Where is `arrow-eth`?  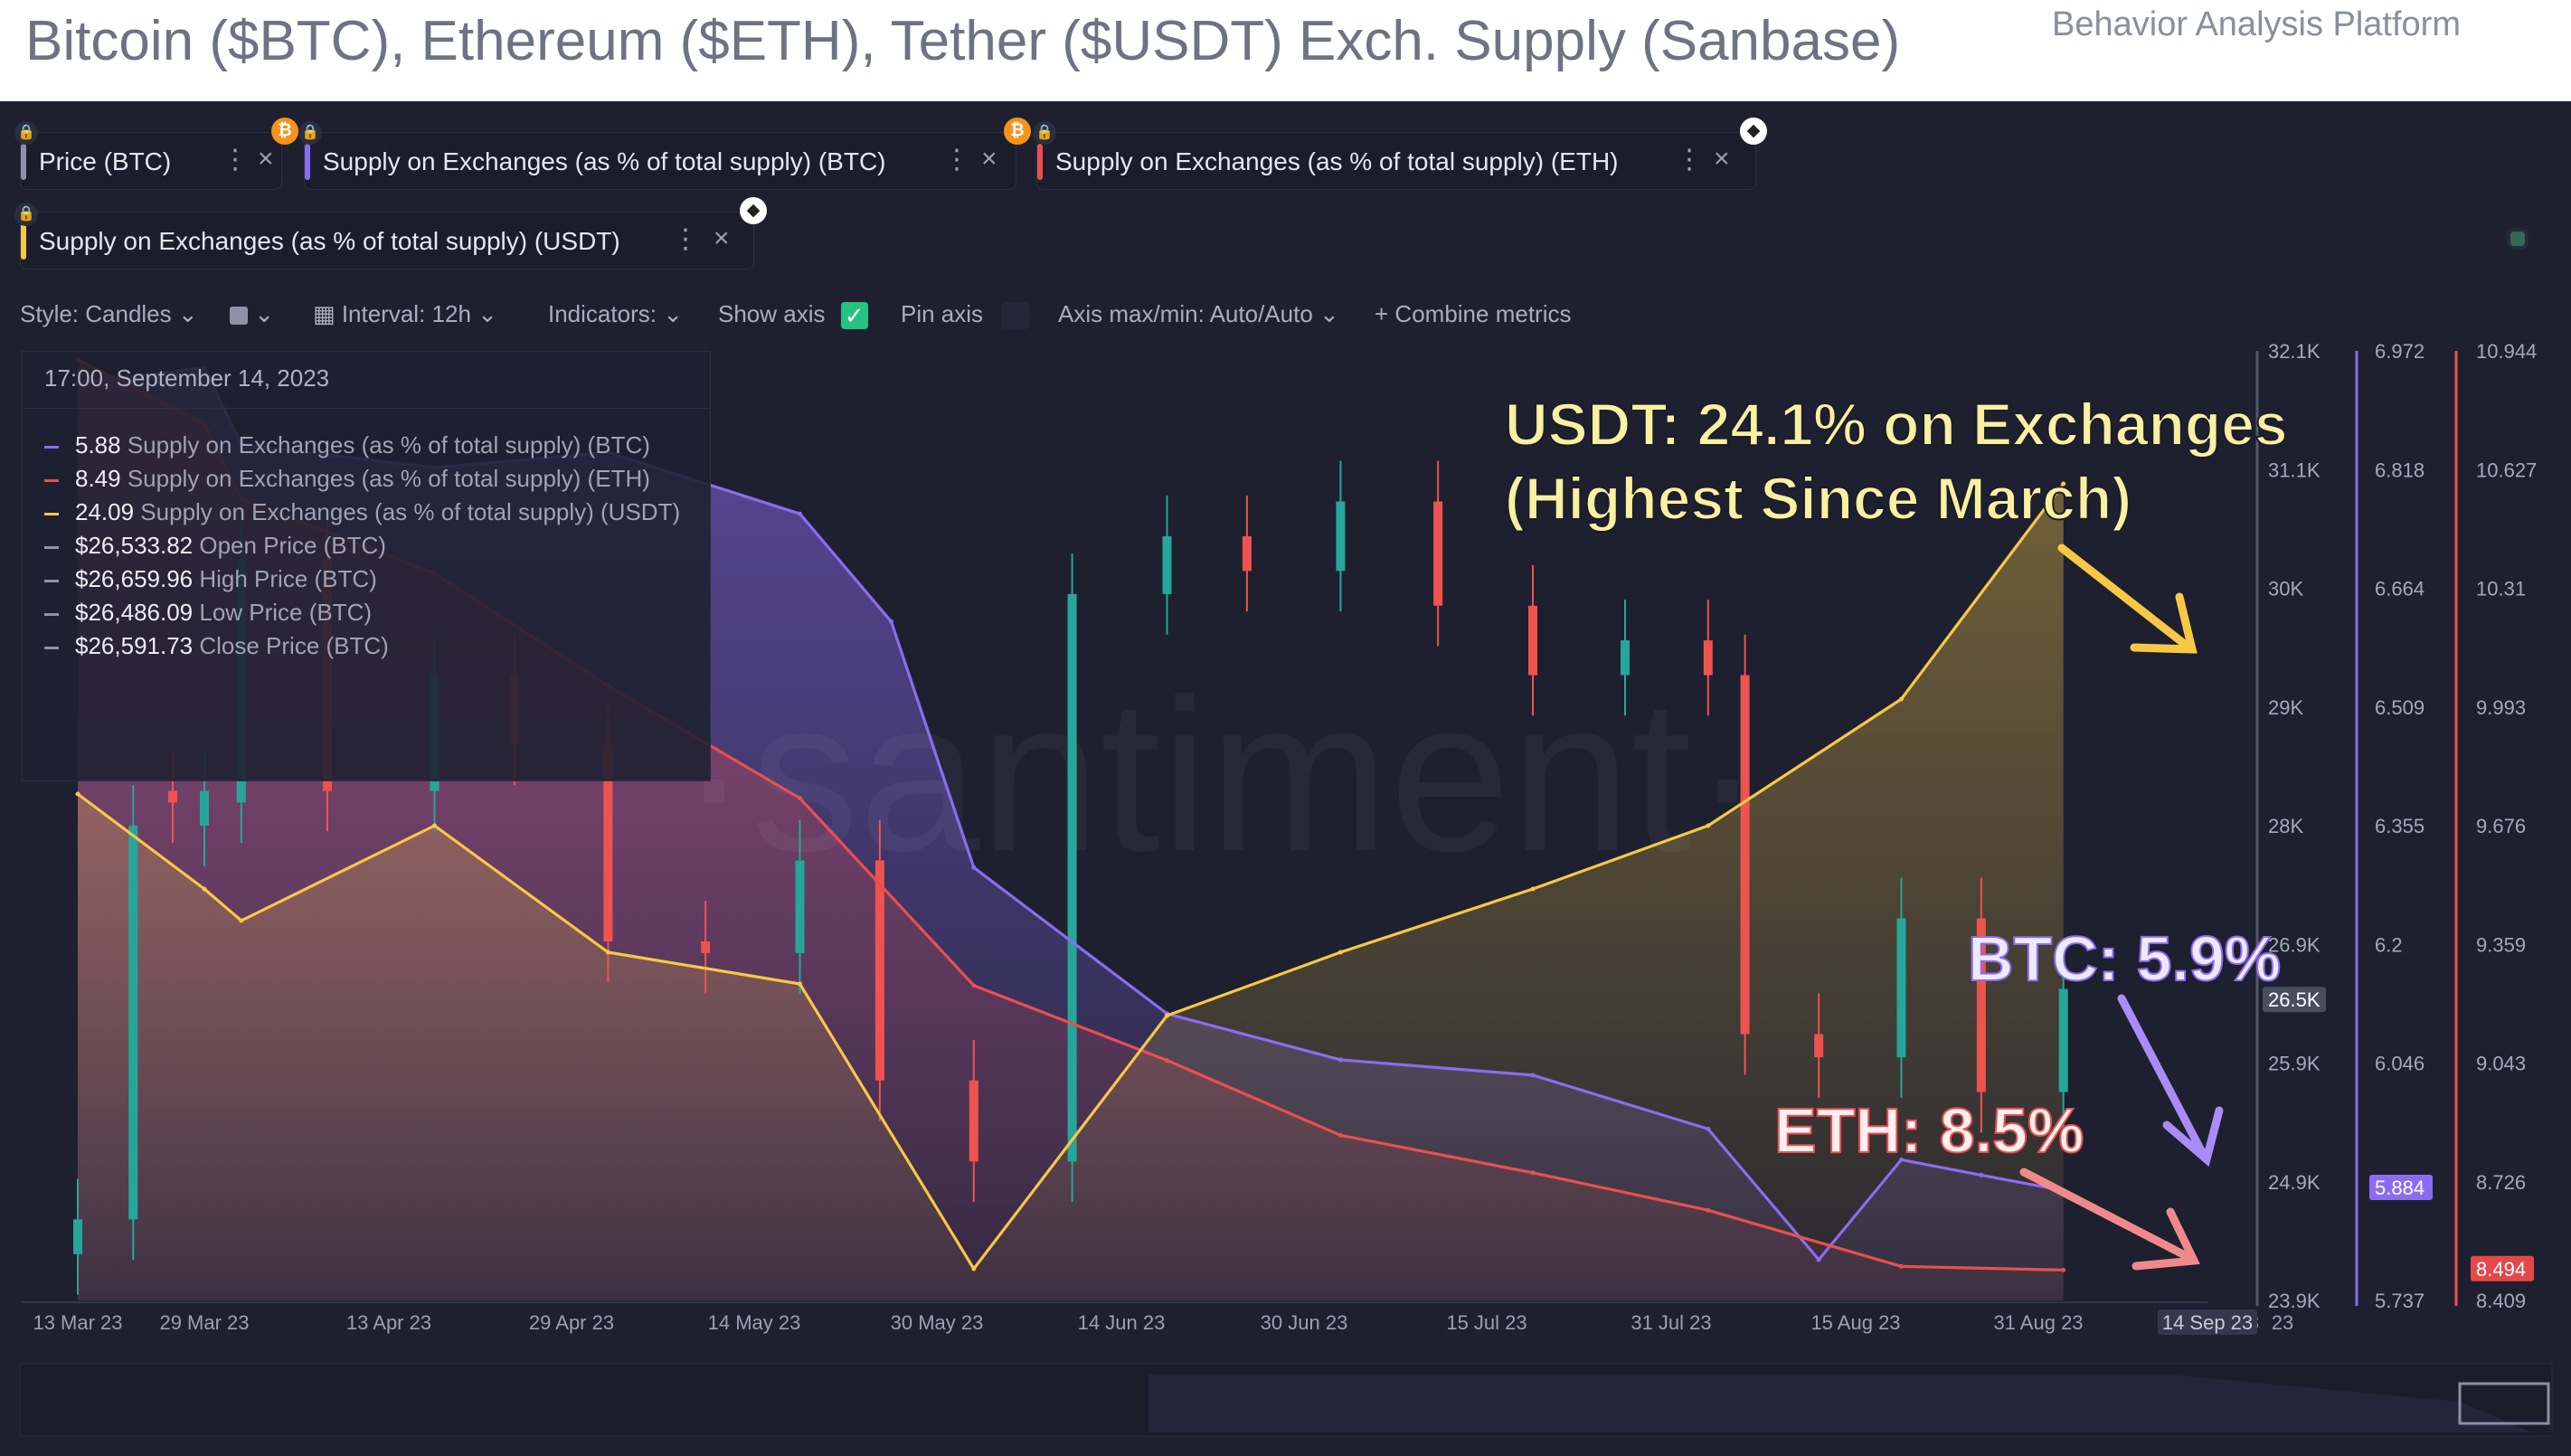
arrow-eth is located at coordinates (2109, 1219).